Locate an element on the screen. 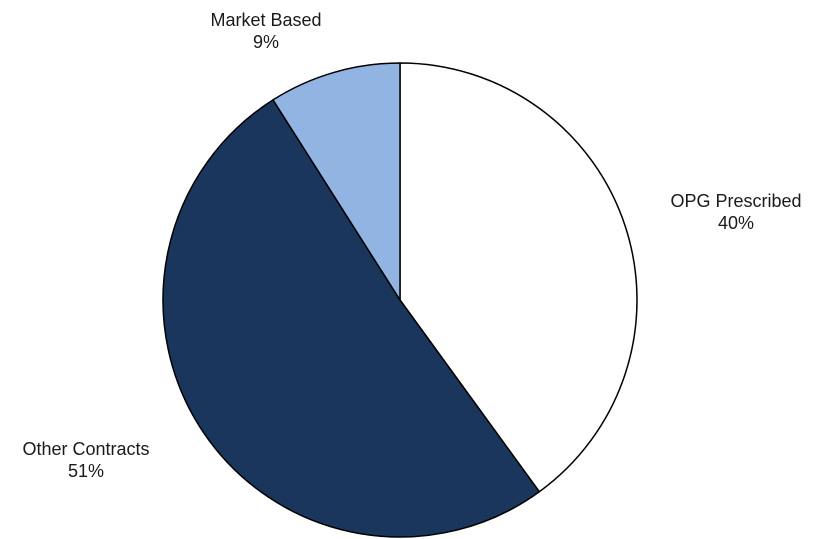  slice-value-other-contracts: 51% is located at coordinates (86, 471).